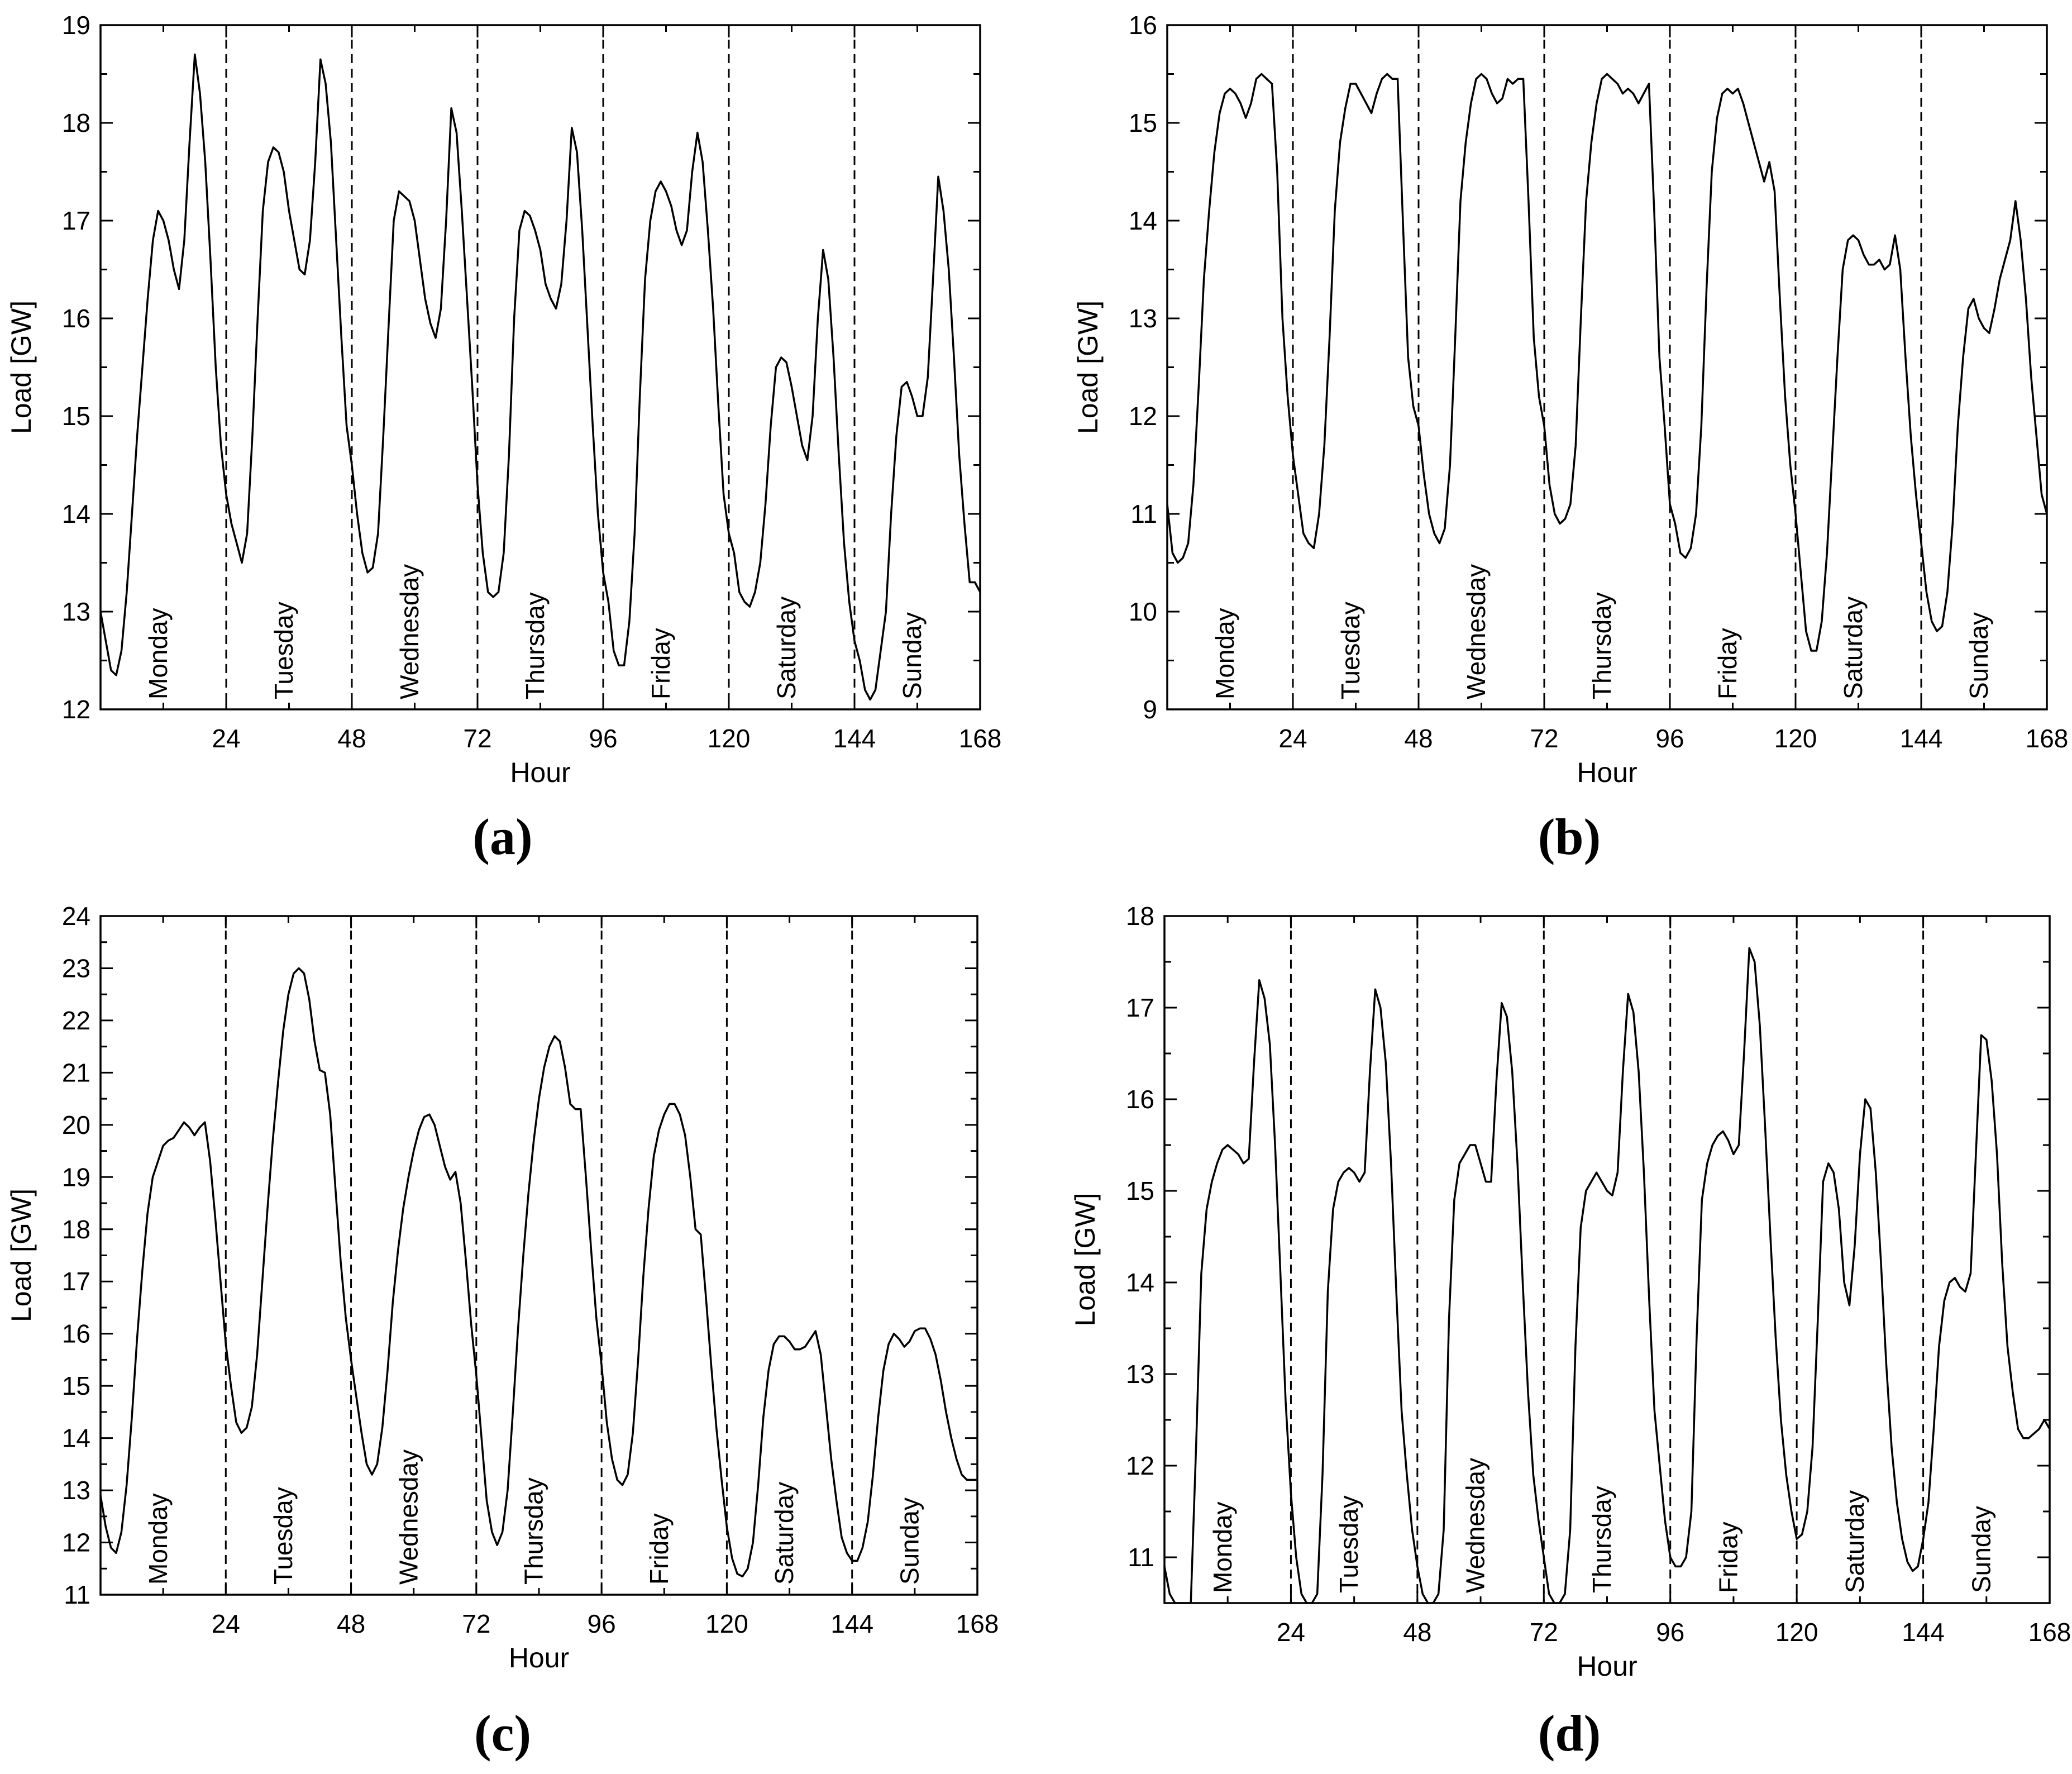 The width and height of the screenshot is (2072, 1774). Describe the element at coordinates (1150, 709) in the screenshot. I see `y-tick-label: 9` at that location.